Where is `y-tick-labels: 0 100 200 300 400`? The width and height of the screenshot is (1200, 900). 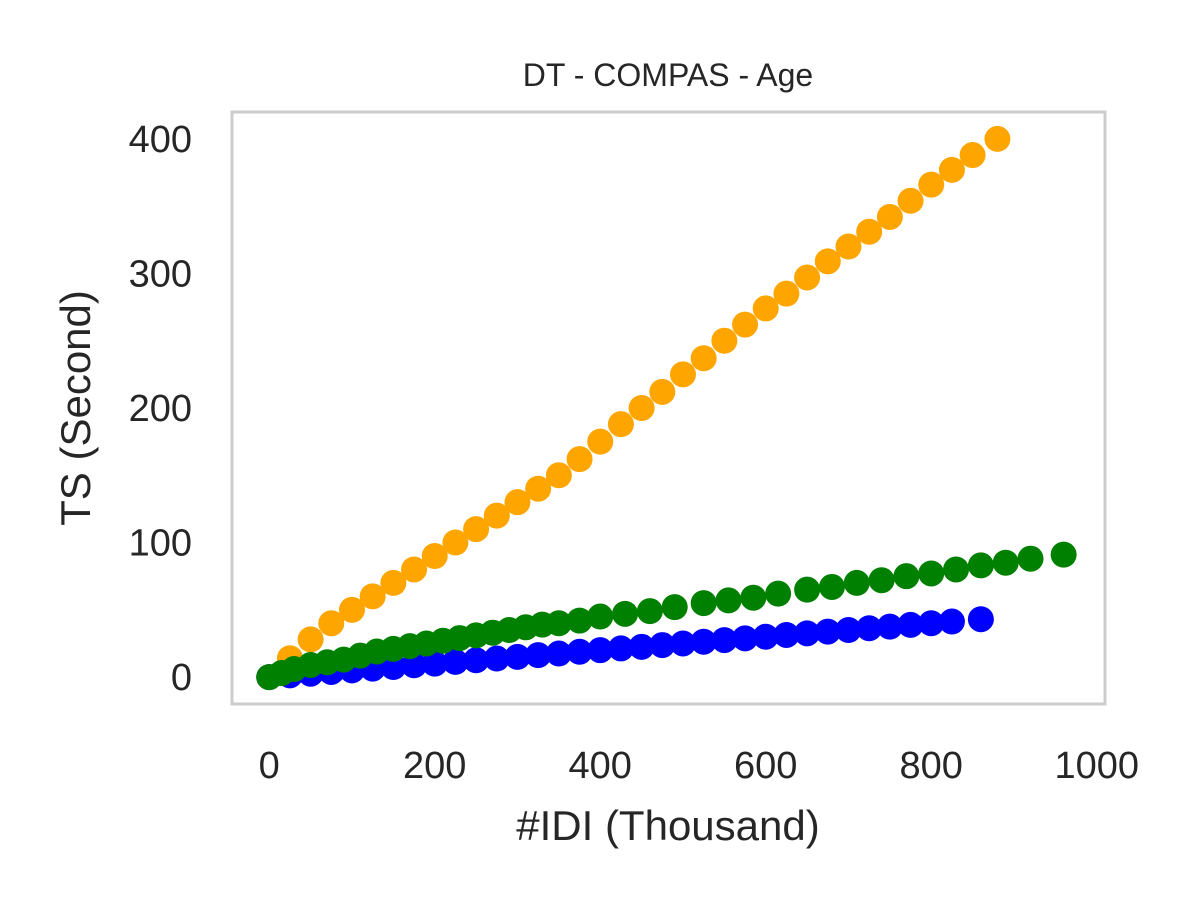 y-tick-labels: 0 100 200 300 400 is located at coordinates (160, 409).